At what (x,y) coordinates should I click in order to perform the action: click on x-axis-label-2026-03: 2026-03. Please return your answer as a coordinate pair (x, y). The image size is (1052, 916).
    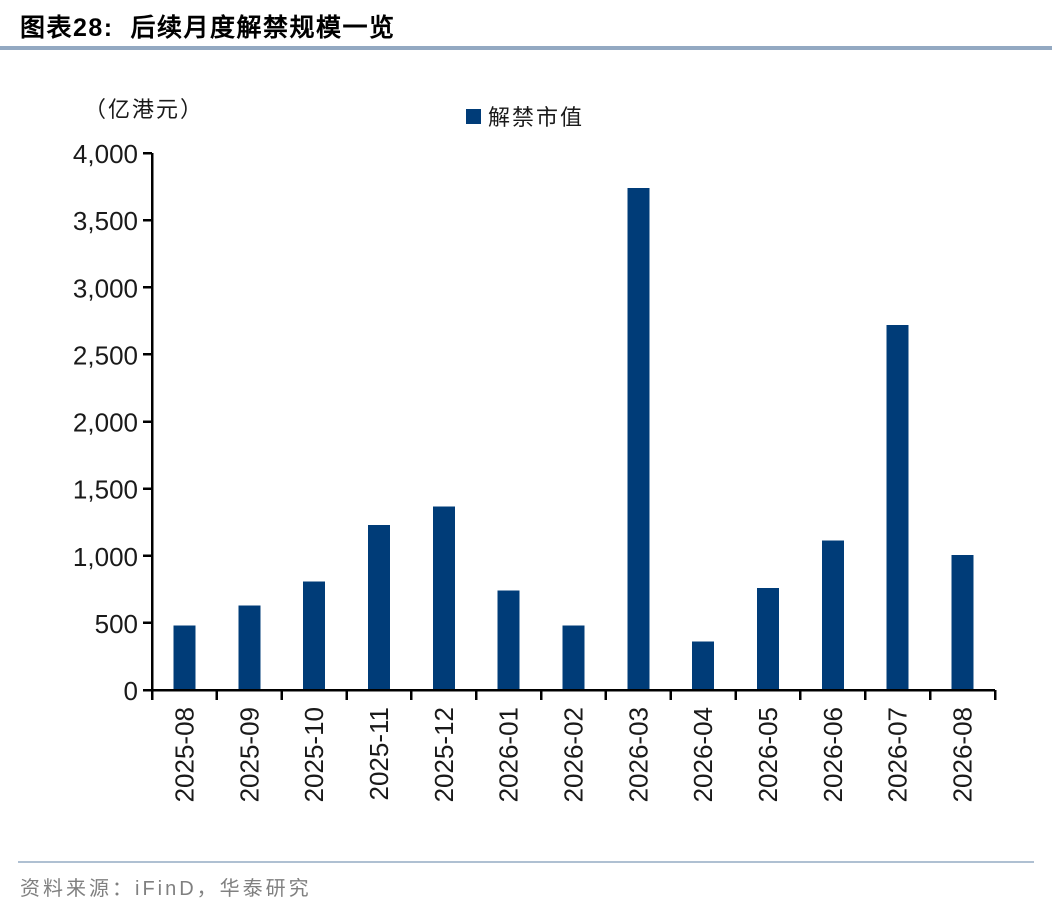
    Looking at the image, I should click on (638, 754).